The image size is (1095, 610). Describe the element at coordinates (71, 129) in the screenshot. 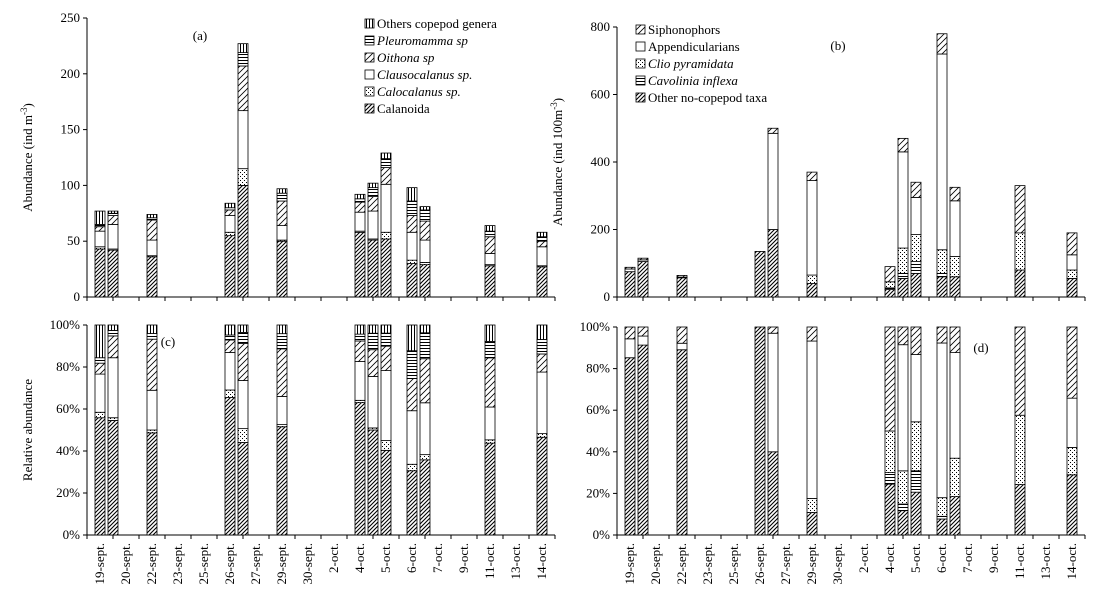

I see `y-tick-label: 150` at that location.